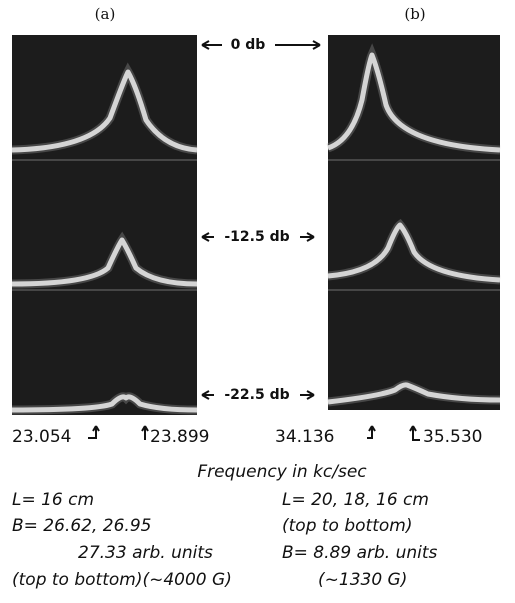 The image size is (515, 603). I want to click on caption-line: L= 16 cm, so click(53, 500).